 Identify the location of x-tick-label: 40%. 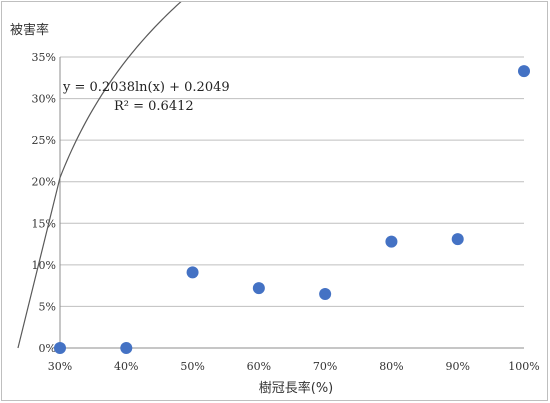
(126, 366).